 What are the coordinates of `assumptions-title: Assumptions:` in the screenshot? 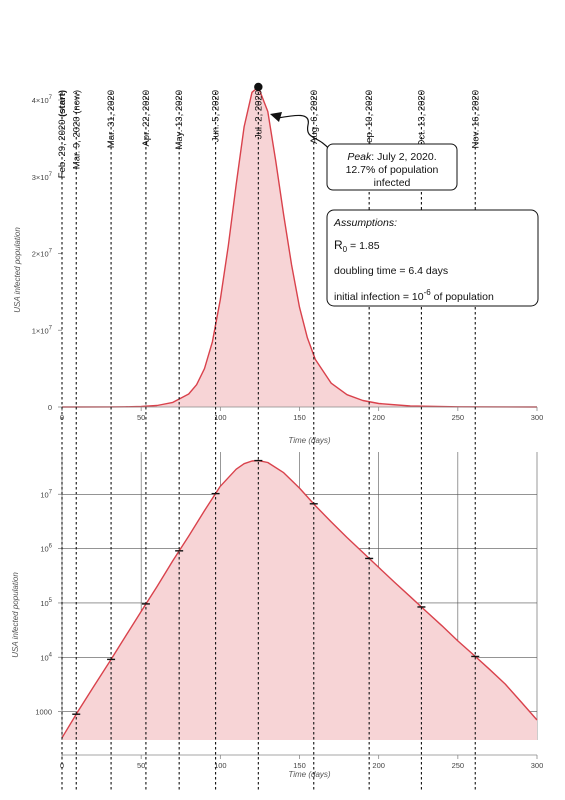 It's located at (365, 223).